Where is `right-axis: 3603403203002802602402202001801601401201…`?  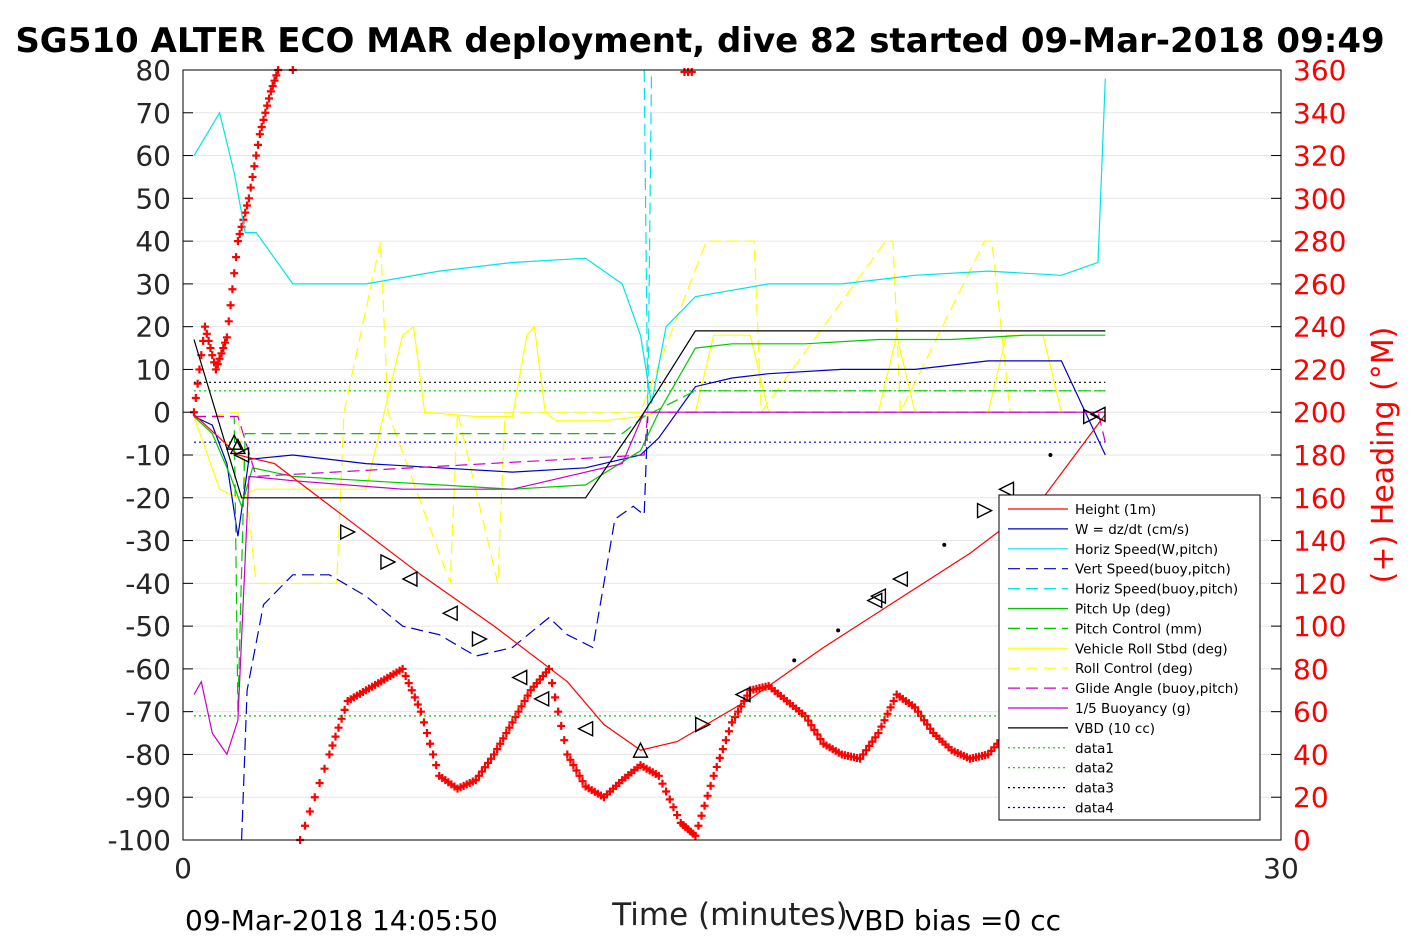 right-axis: 3603403203002802602402202001801601401201… is located at coordinates (1308, 455).